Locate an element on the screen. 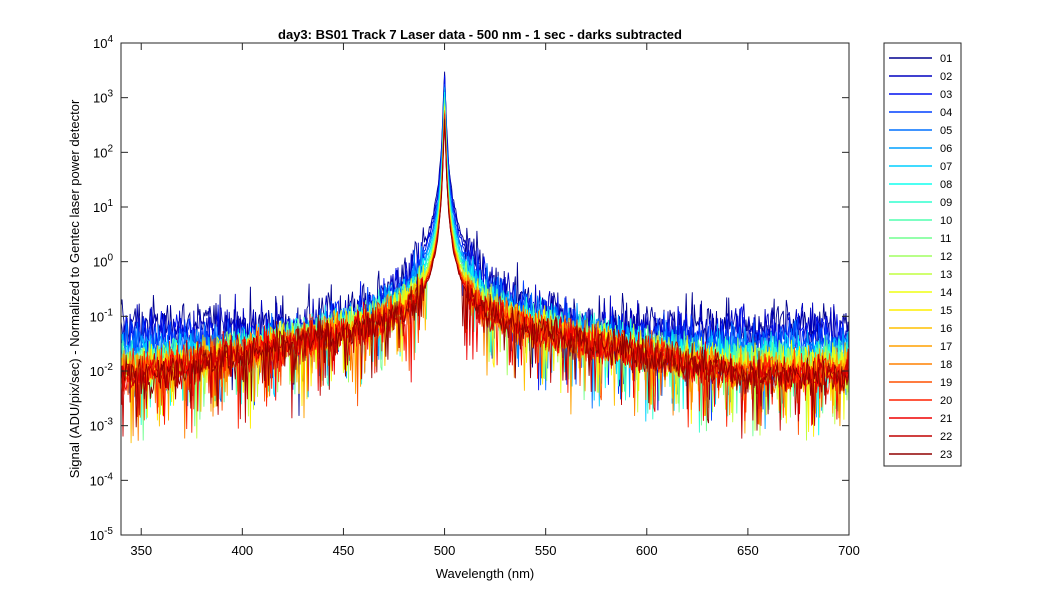 This screenshot has width=1050, height=600. legend-label-15: 15 is located at coordinates (946, 311).